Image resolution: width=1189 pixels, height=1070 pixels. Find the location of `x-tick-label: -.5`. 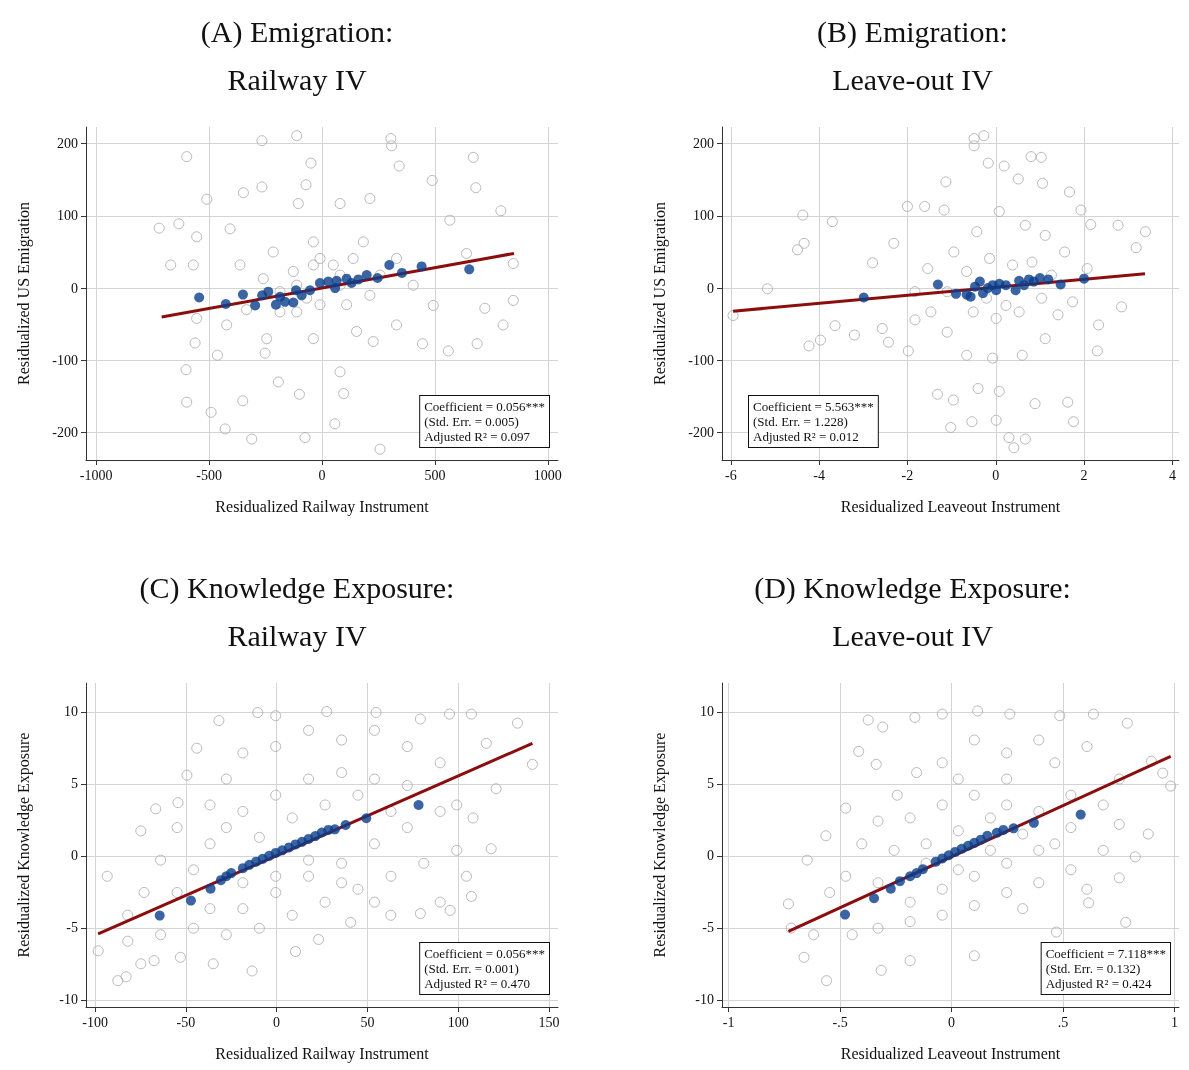

x-tick-label: -.5 is located at coordinates (840, 1022).